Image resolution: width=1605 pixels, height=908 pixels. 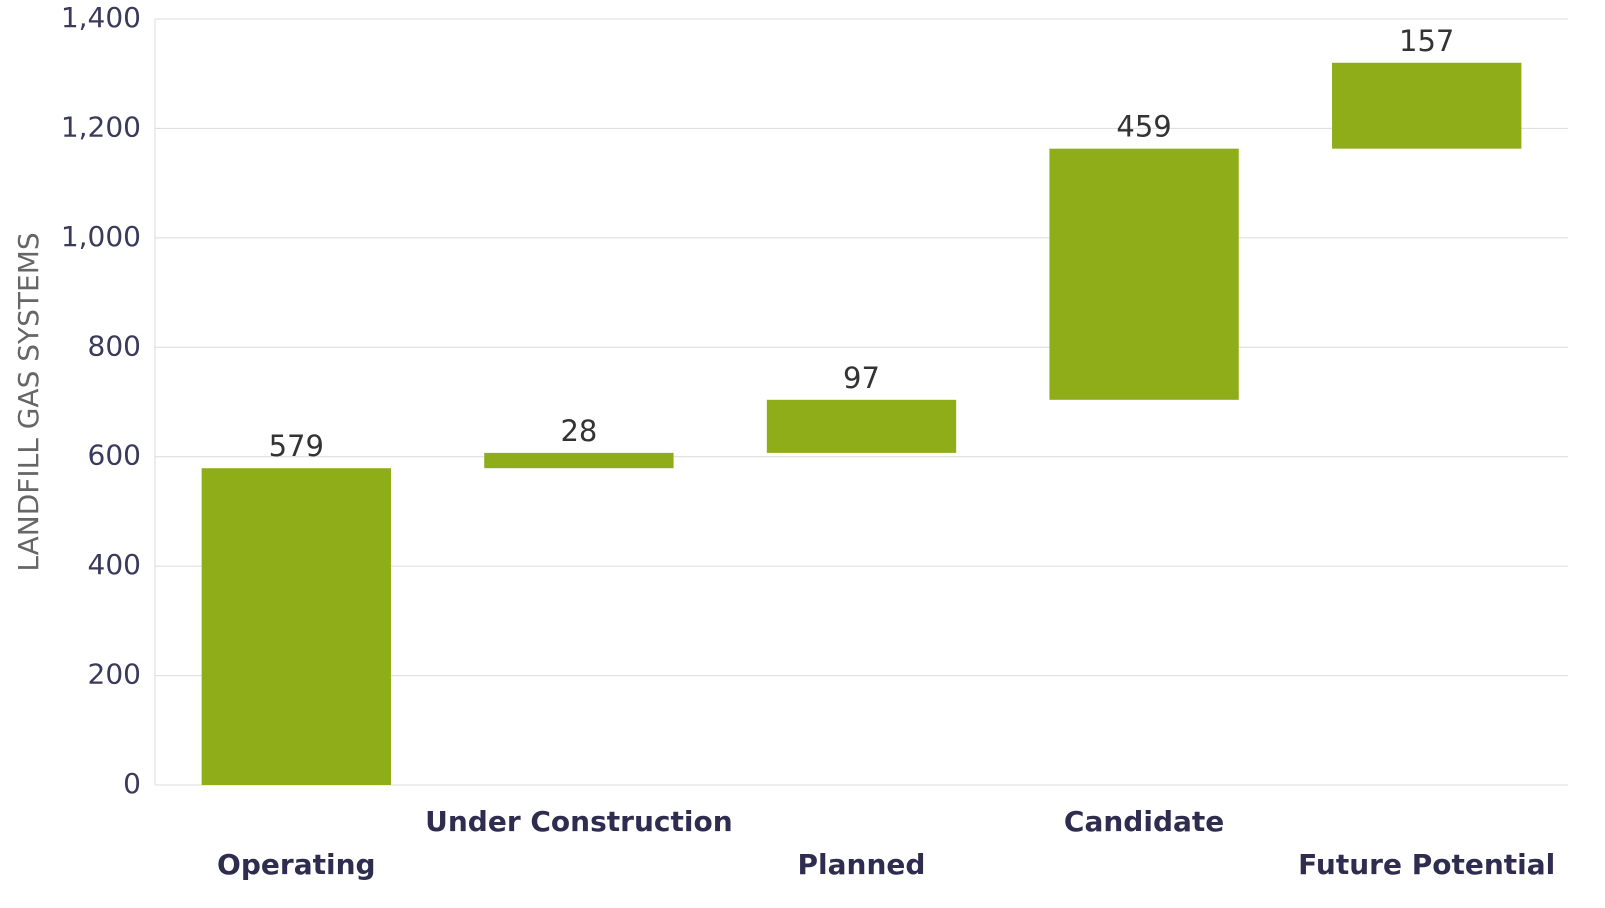 I want to click on y-tick-label: 1,000, so click(x=101, y=236).